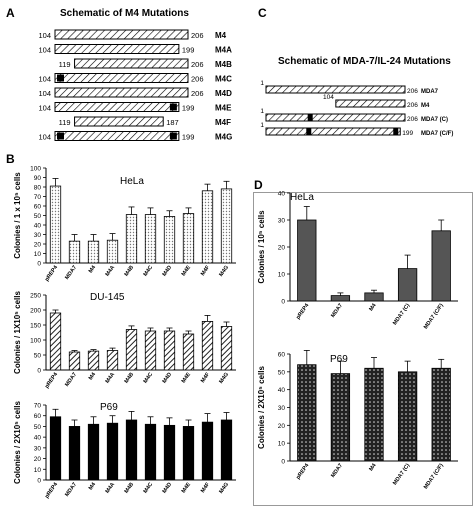  Describe the element at coordinates (223, 64) in the screenshot. I see `construct-name: M4B` at that location.